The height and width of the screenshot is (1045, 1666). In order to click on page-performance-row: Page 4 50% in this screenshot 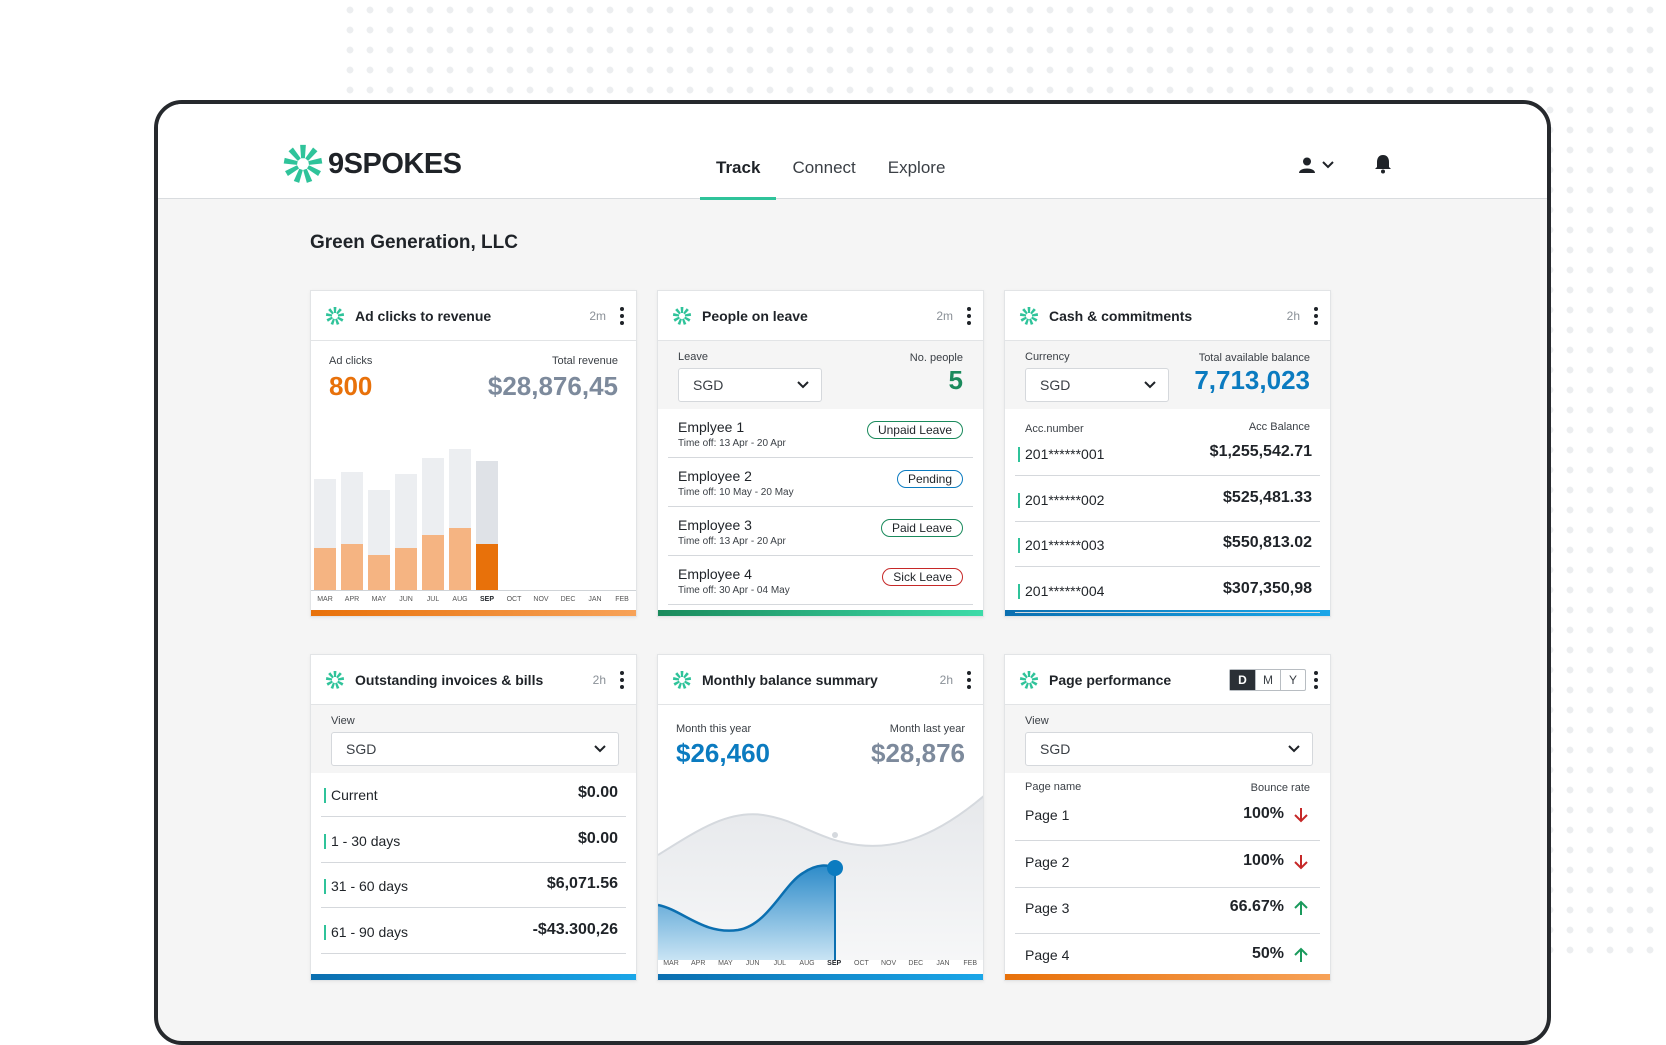, I will do `click(1167, 957)`.